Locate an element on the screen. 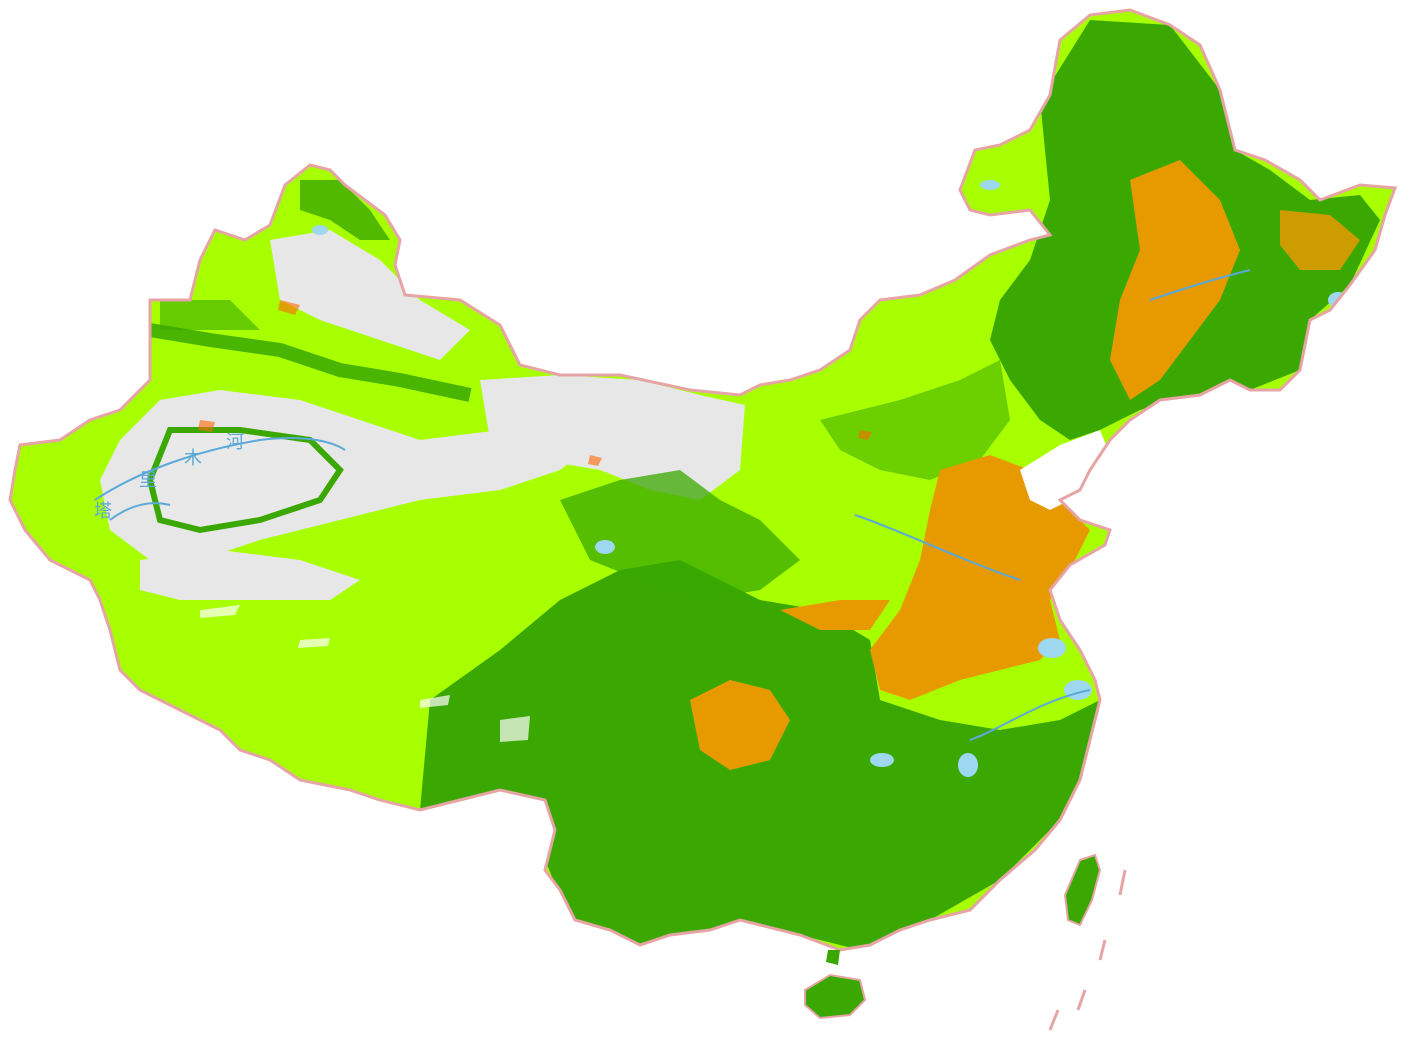 This screenshot has height=1047, width=1410. gobi-desert is located at coordinates (612, 437).